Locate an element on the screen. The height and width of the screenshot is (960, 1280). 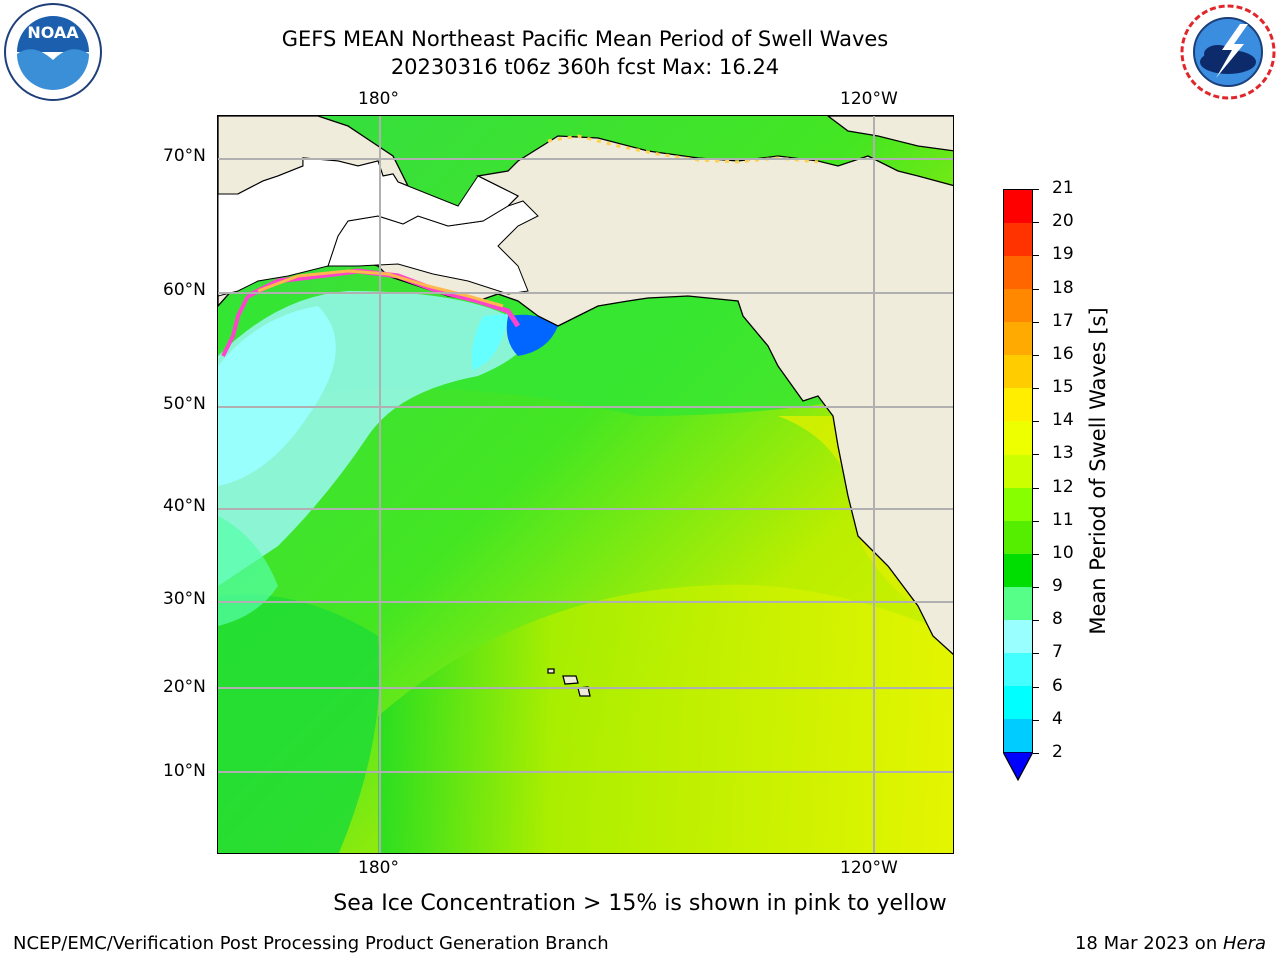
footer-date: 18 Mar 2023 on is located at coordinates (1148, 943).